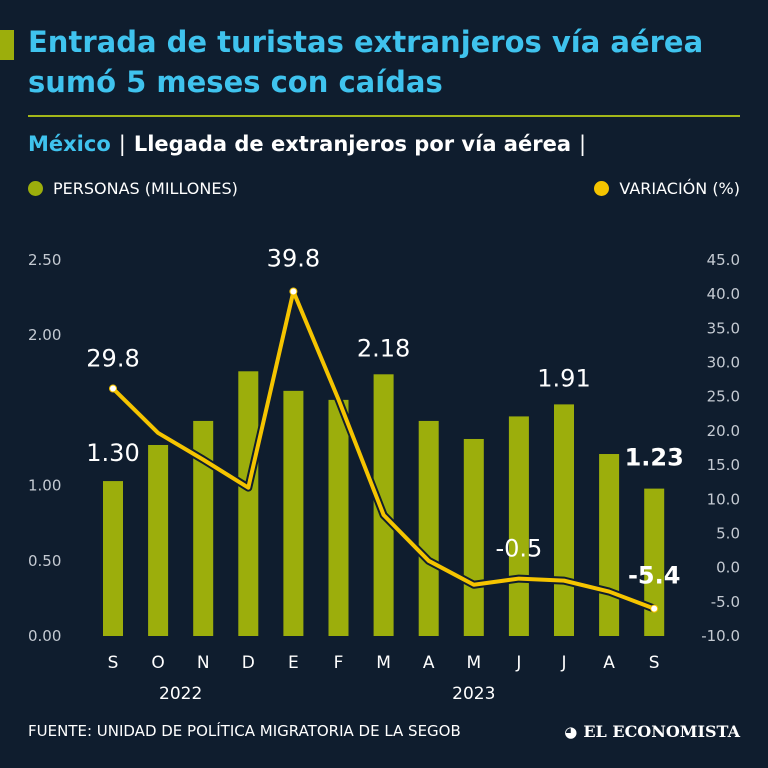 This screenshot has height=768, width=768. Describe the element at coordinates (293, 663) in the screenshot. I see `x-axis-label: E` at that location.